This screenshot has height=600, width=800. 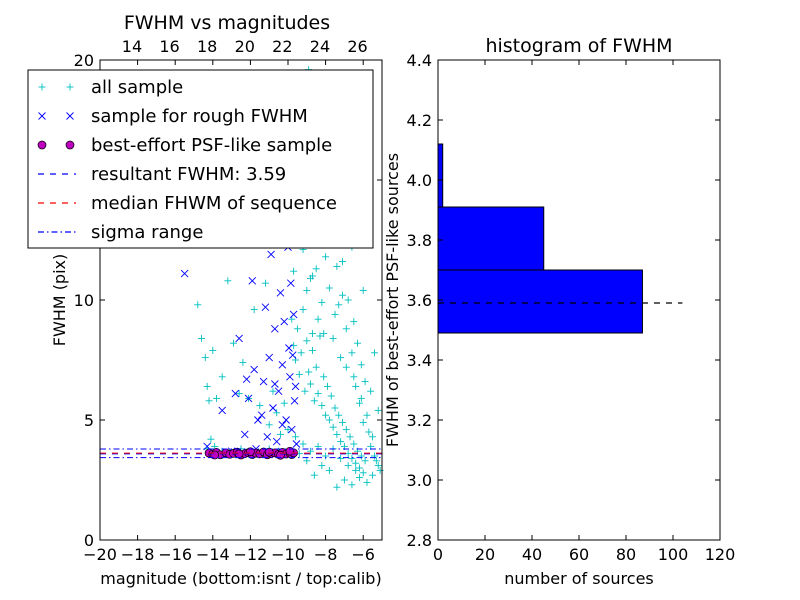 I want to click on y-tick-label: 3.0, so click(x=419, y=480).